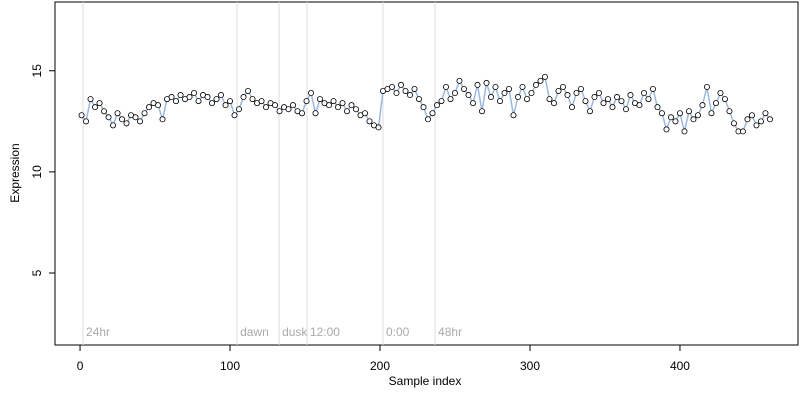 The height and width of the screenshot is (400, 800). I want to click on marker-label: dawn, so click(254, 332).